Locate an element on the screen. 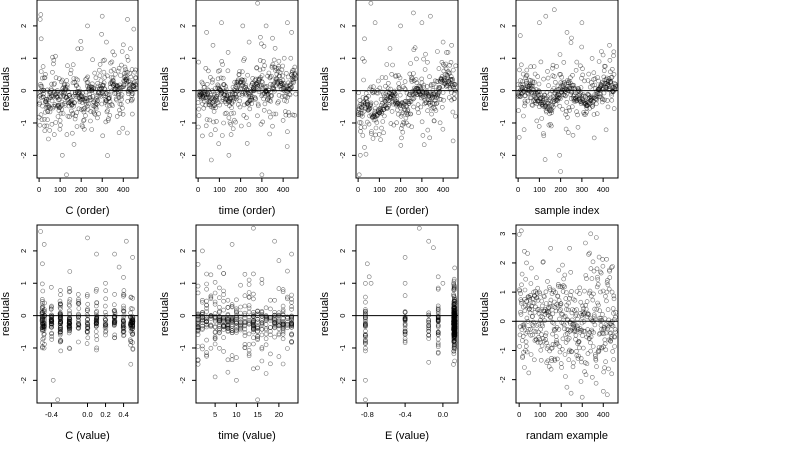 The image size is (800, 450). y-tick-label: -1 is located at coordinates (23, 348).